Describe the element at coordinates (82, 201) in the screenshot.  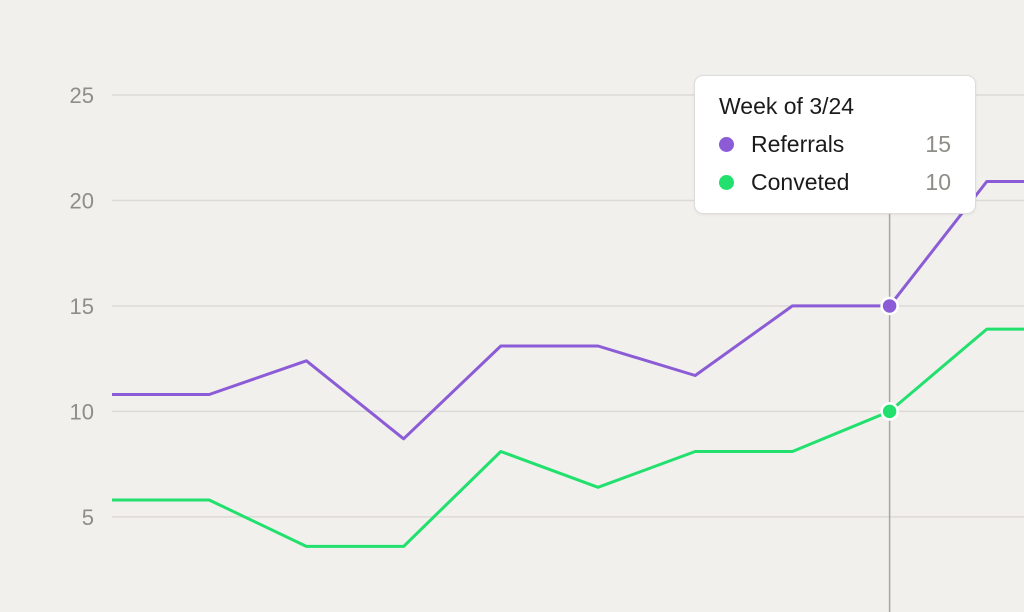
I see `y-tick-label: 20` at that location.